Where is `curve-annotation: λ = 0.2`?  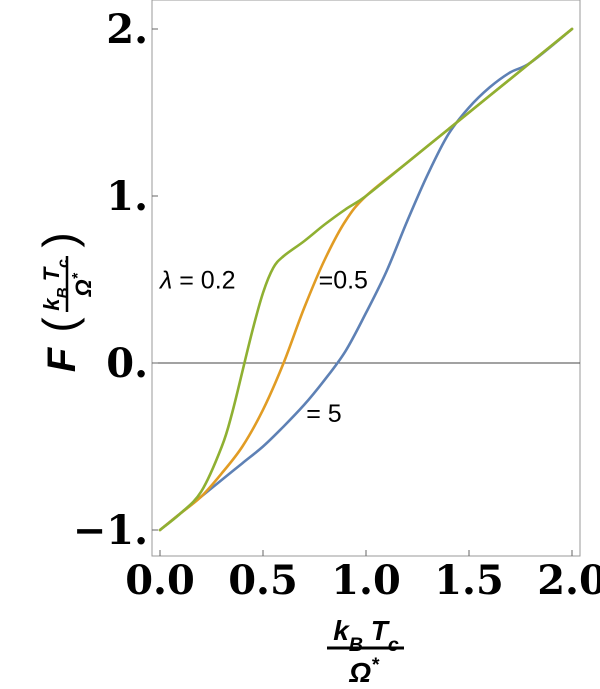 curve-annotation: λ = 0.2 is located at coordinates (197, 281).